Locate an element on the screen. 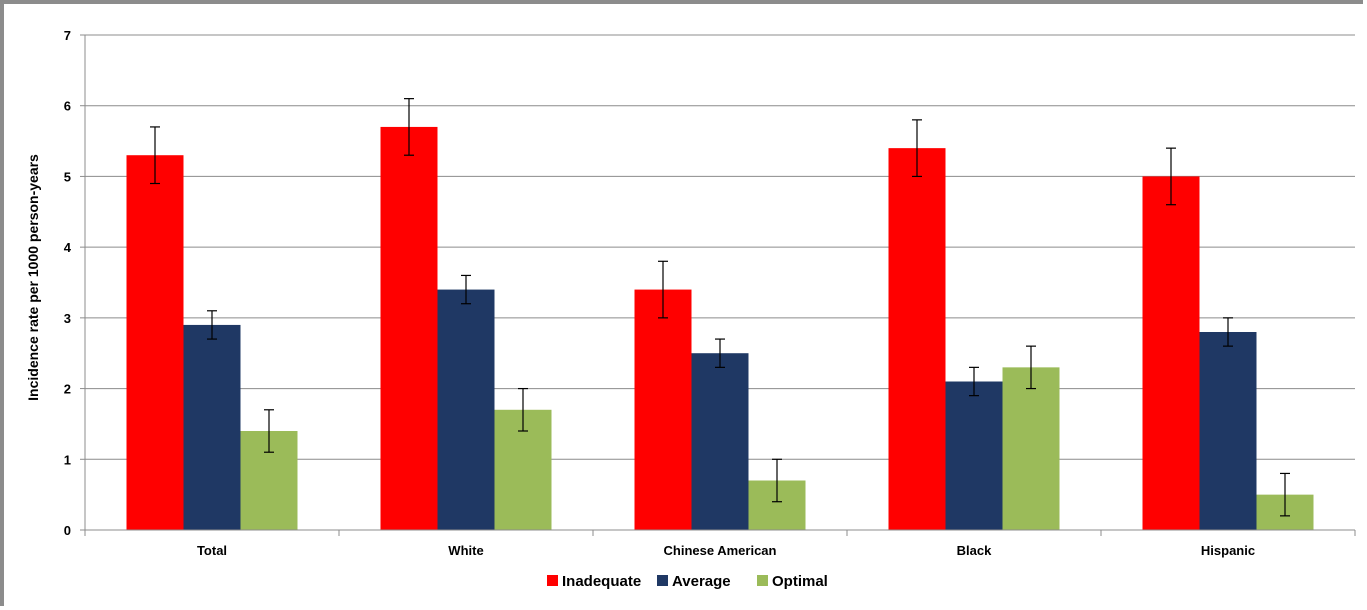 The image size is (1367, 610). x-tick-label: White is located at coordinates (465, 550).